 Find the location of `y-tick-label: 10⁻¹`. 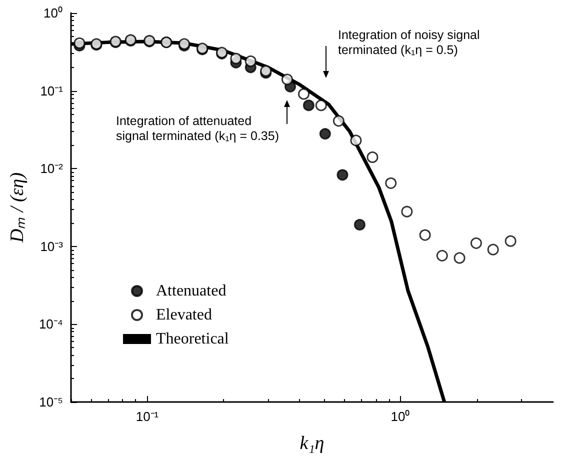

y-tick-label: 10⁻¹ is located at coordinates (52, 90).